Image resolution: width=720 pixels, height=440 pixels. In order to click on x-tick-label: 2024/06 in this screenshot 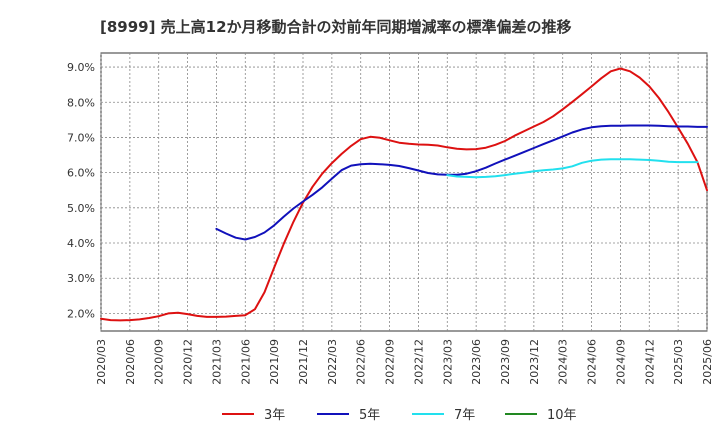, I will do `click(592, 362)`.